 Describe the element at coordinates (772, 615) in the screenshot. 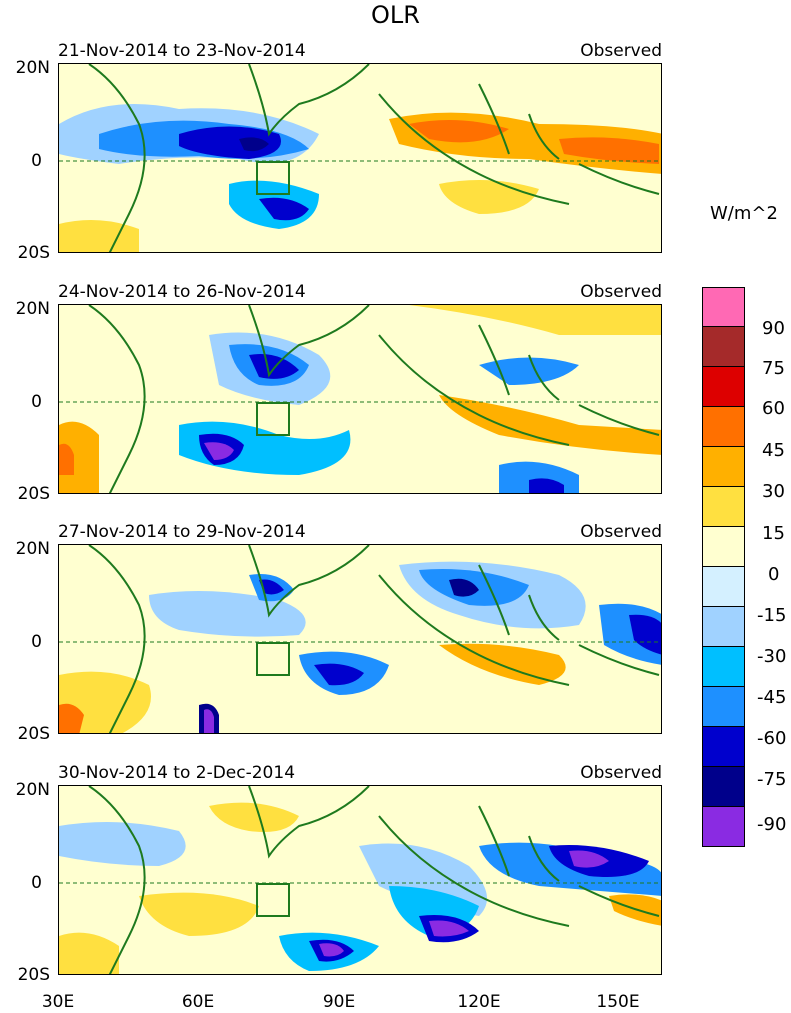

I see `colorbar-label: -15` at that location.